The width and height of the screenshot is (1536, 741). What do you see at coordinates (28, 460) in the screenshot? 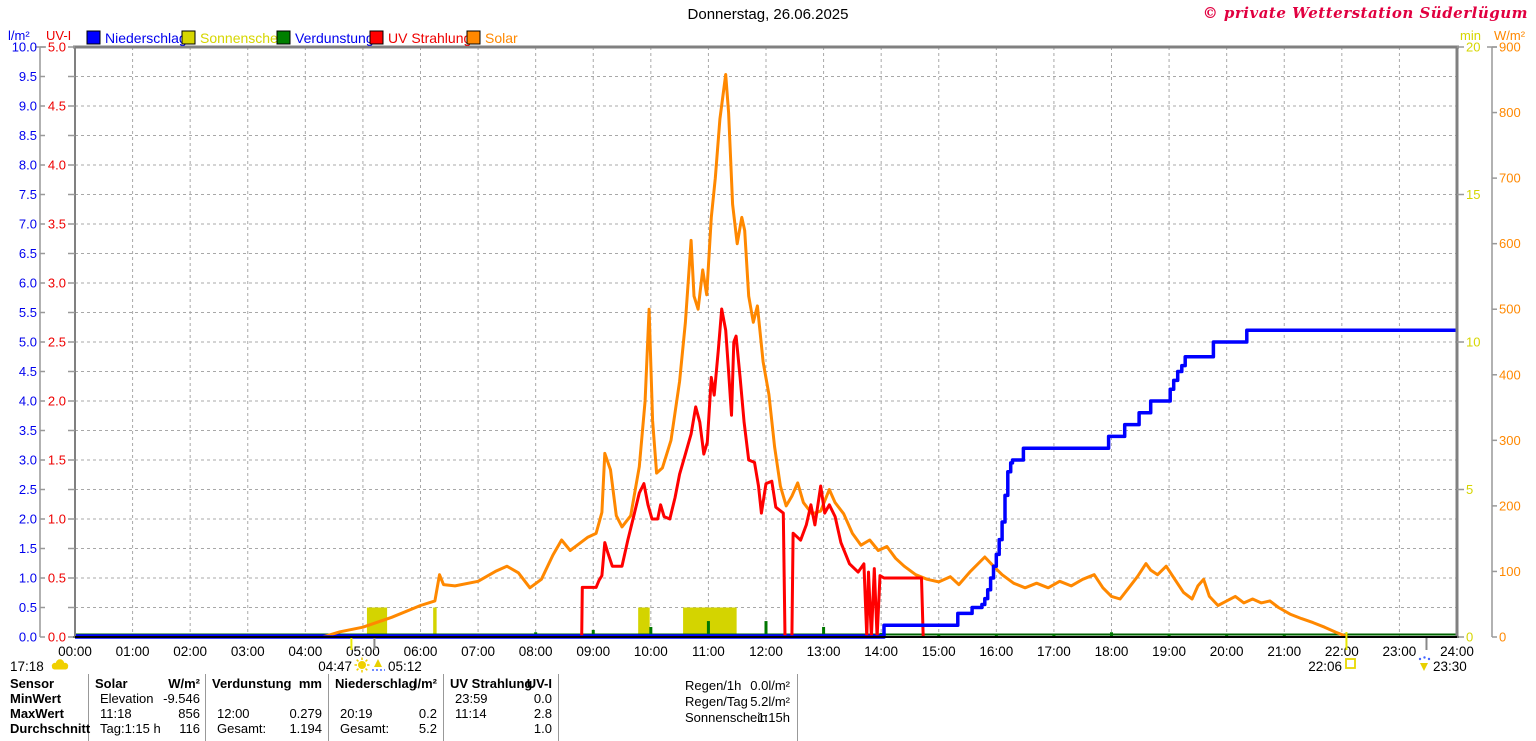
I see `left-lm2-label: 3.0` at bounding box center [28, 460].